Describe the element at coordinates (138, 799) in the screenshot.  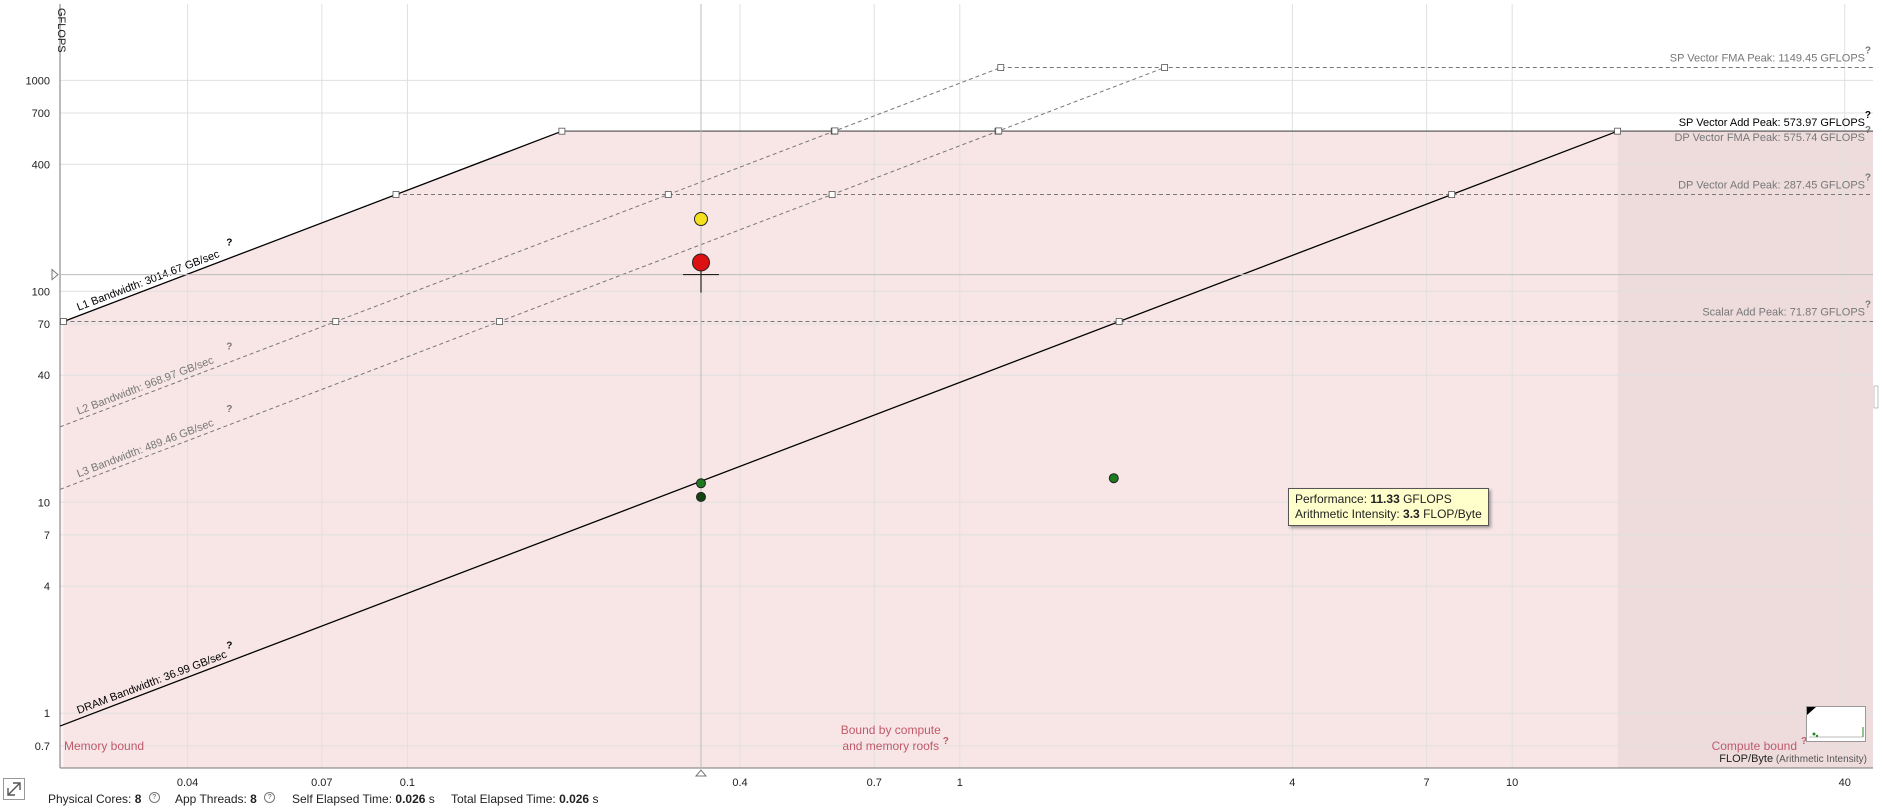
I see `cores-value: 8` at that location.